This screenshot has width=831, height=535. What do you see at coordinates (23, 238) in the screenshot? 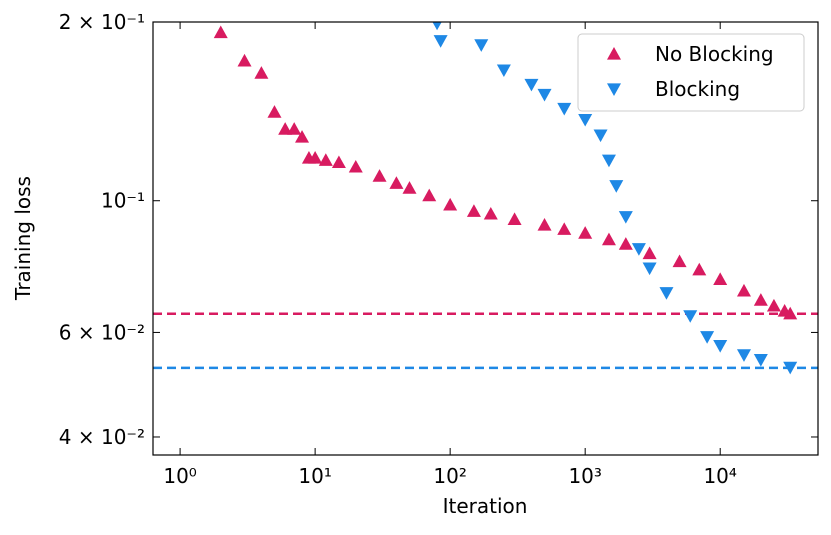
I see `y-axis-label: Training loss` at bounding box center [23, 238].